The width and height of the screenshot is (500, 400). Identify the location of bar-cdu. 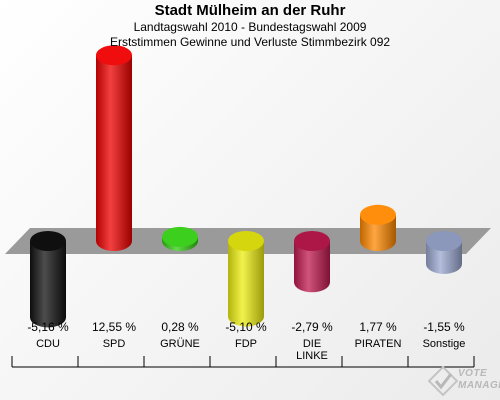
(48, 279).